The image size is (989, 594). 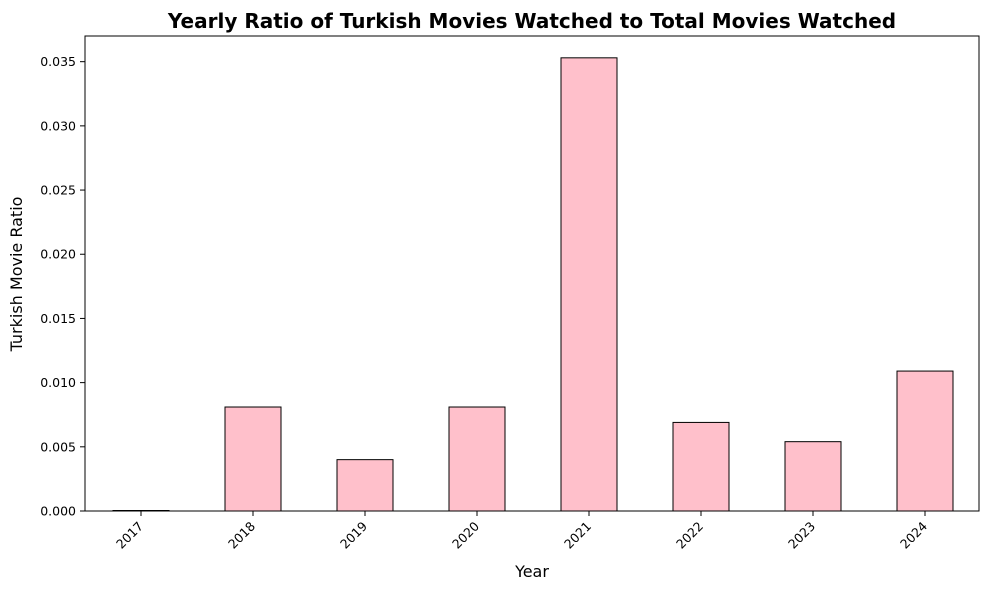 I want to click on y-tick-label: 0.000, so click(x=58, y=511).